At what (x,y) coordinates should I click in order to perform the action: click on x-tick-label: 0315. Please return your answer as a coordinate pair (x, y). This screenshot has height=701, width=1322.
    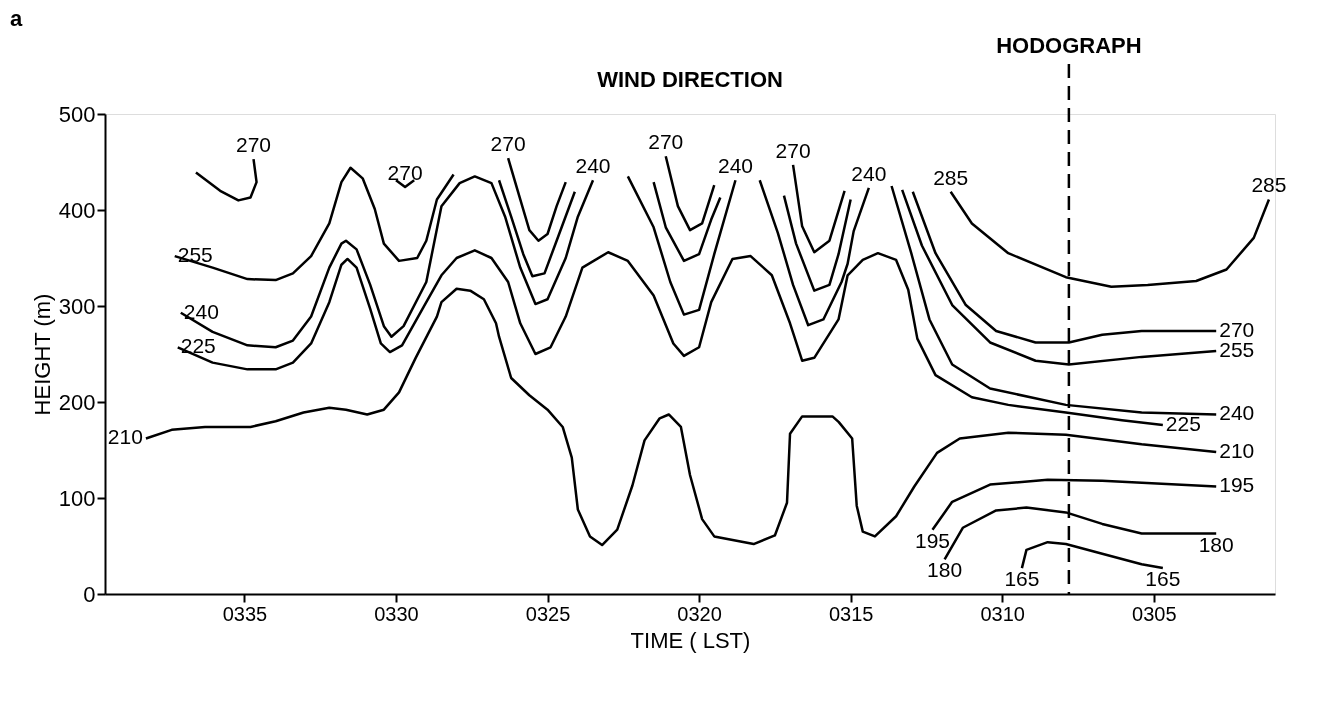
    Looking at the image, I should click on (851, 613).